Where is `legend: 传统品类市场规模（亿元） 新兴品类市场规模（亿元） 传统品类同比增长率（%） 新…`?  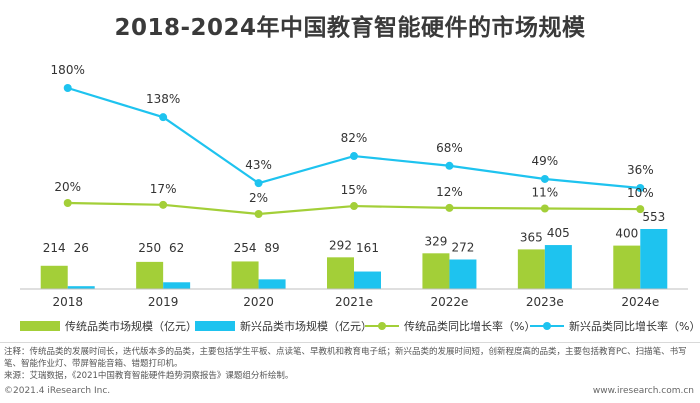 legend: 传统品类市场规模（亿元） 新兴品类市场规模（亿元） 传统品类同比增长率（%） 新… is located at coordinates (360, 326).